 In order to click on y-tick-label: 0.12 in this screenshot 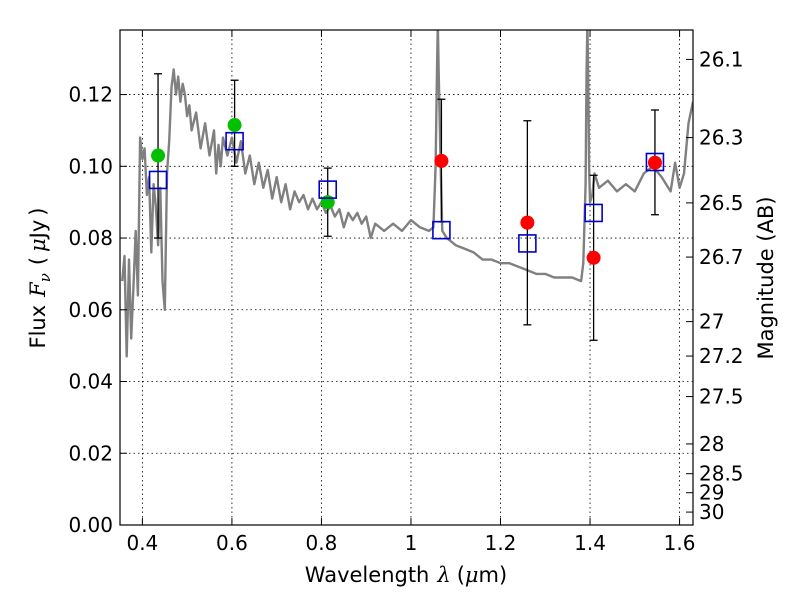, I will do `click(90, 95)`.